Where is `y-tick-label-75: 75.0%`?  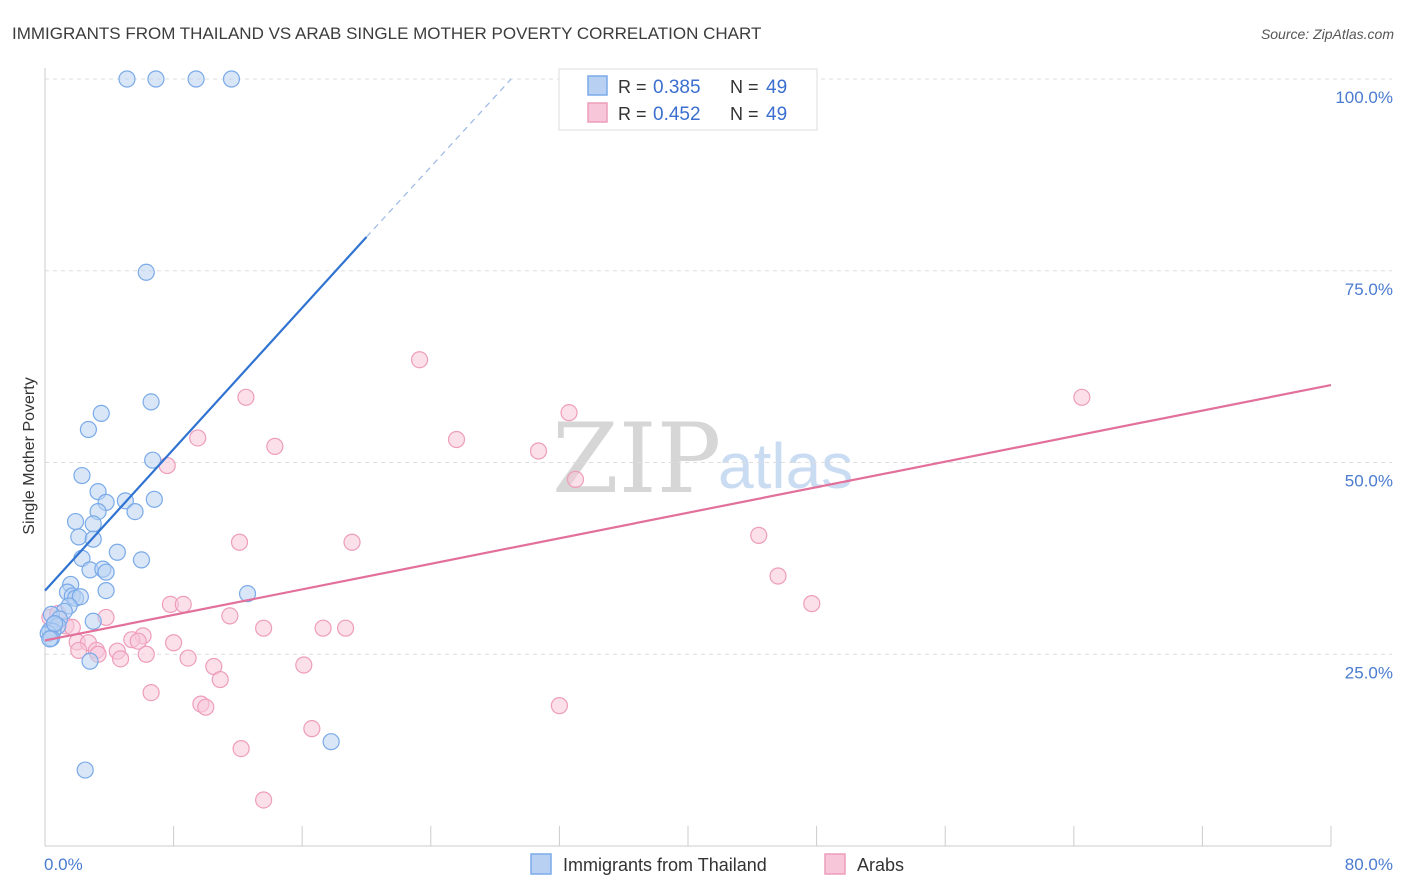
y-tick-label-75: 75.0% is located at coordinates (1369, 289).